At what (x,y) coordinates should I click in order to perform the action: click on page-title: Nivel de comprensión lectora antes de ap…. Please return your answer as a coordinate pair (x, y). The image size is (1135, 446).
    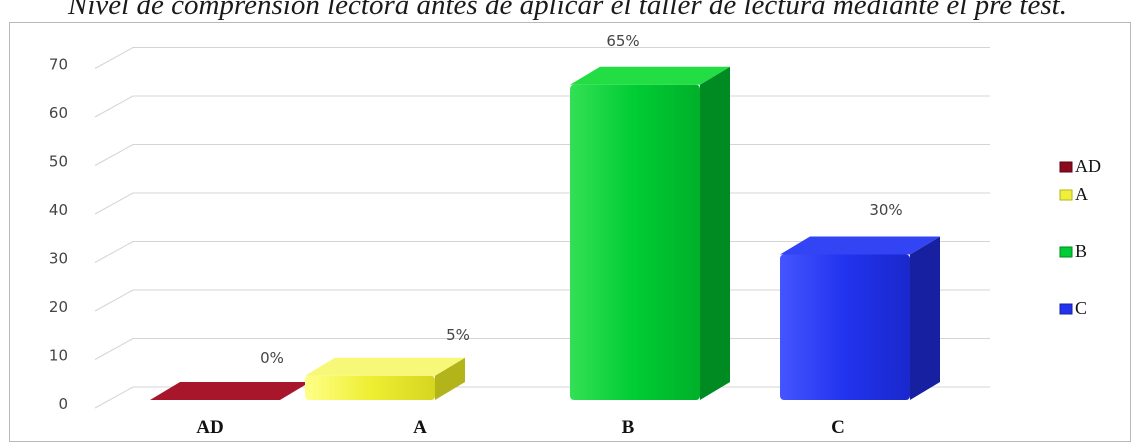
    Looking at the image, I should click on (567, 10).